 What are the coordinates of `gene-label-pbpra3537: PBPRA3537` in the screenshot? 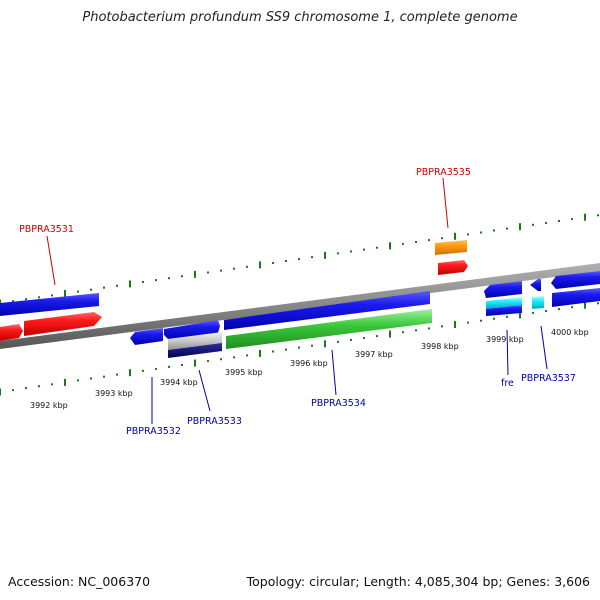 It's located at (548, 378).